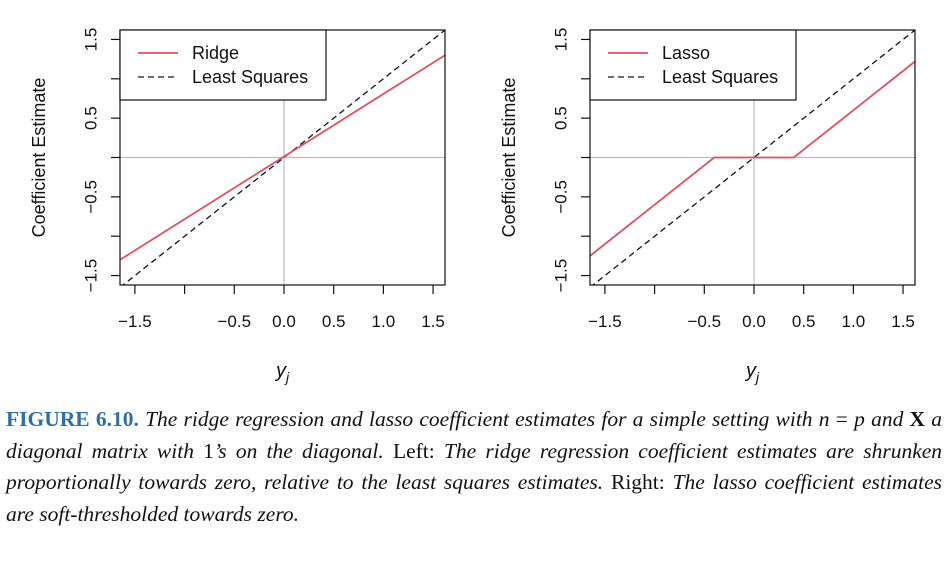  Describe the element at coordinates (859, 419) in the screenshot. I see `math-p: p` at that location.